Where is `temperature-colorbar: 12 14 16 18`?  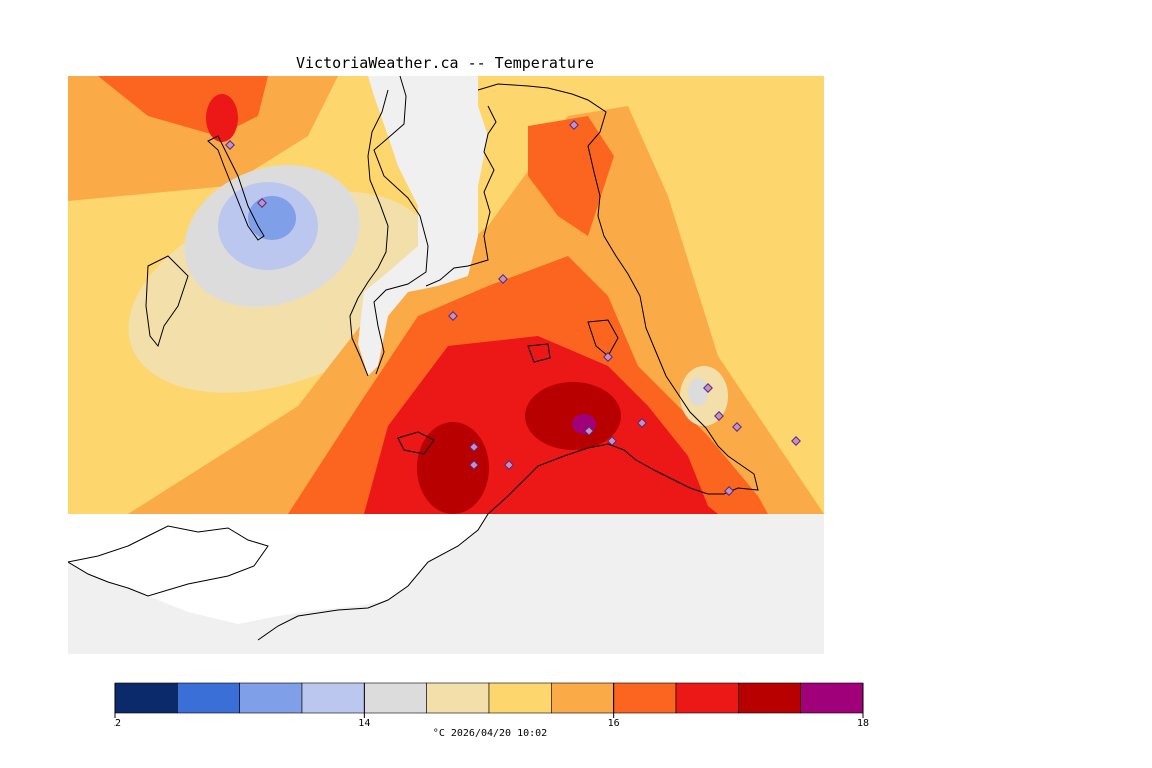
temperature-colorbar: 12 14 16 18 is located at coordinates (491, 705).